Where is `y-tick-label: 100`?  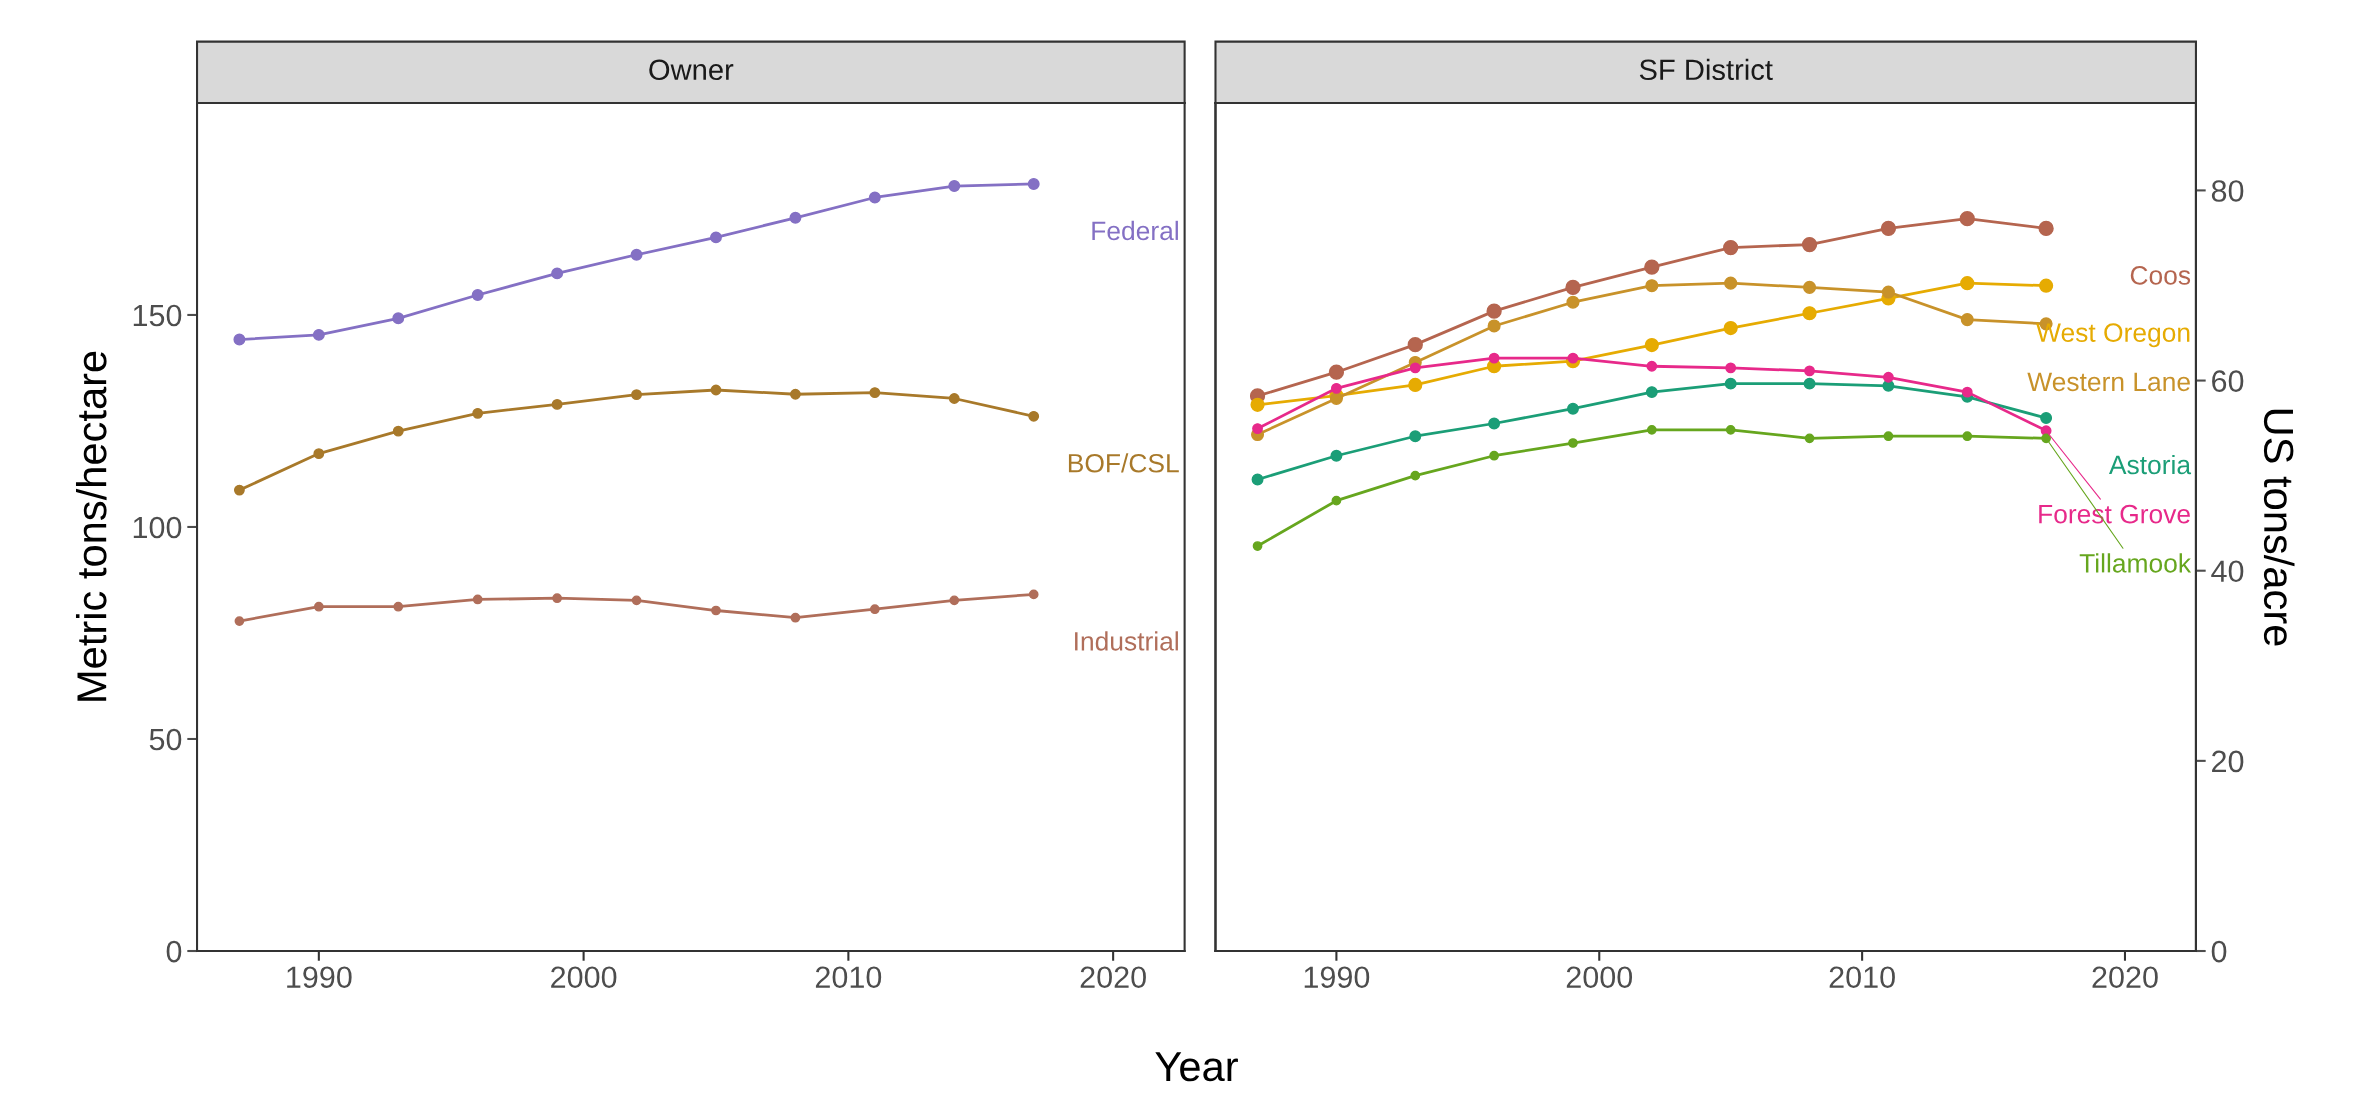
y-tick-label: 100 is located at coordinates (157, 527).